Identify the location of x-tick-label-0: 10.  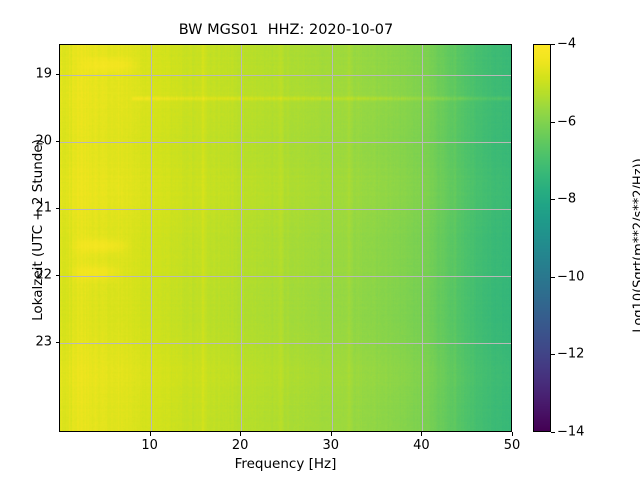
(149, 445).